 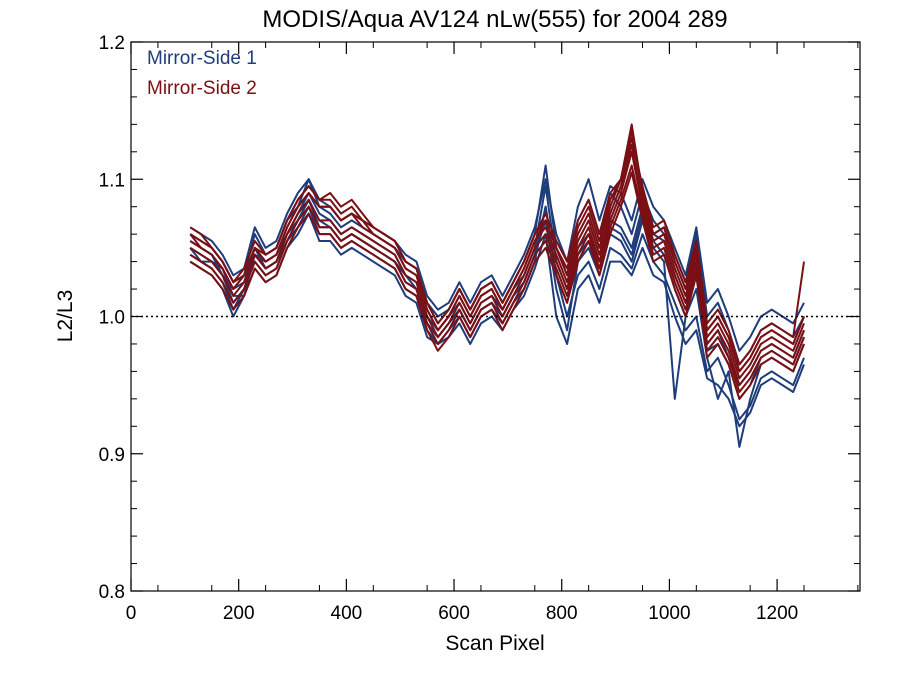 What do you see at coordinates (112, 455) in the screenshot?
I see `y-tick-label: 0.9` at bounding box center [112, 455].